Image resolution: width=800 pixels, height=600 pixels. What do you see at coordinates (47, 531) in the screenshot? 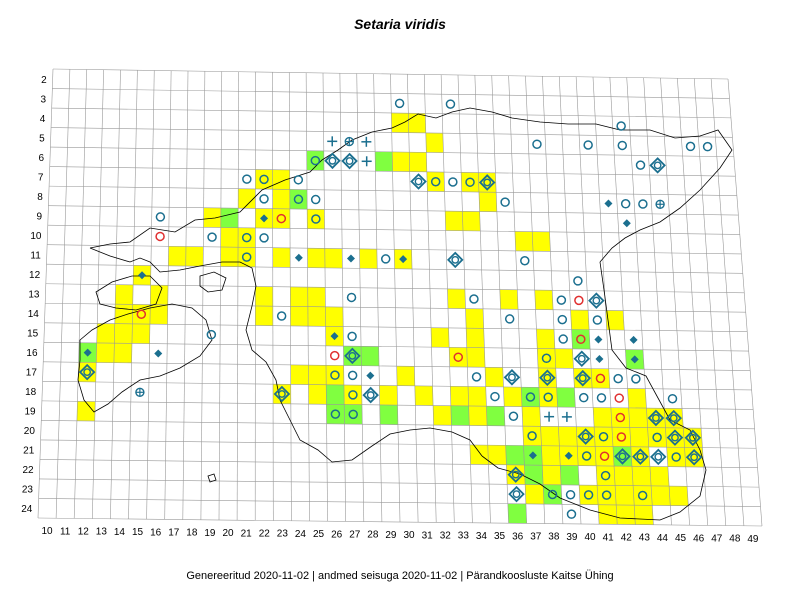
I see `x-axis-label: 10` at bounding box center [47, 531].